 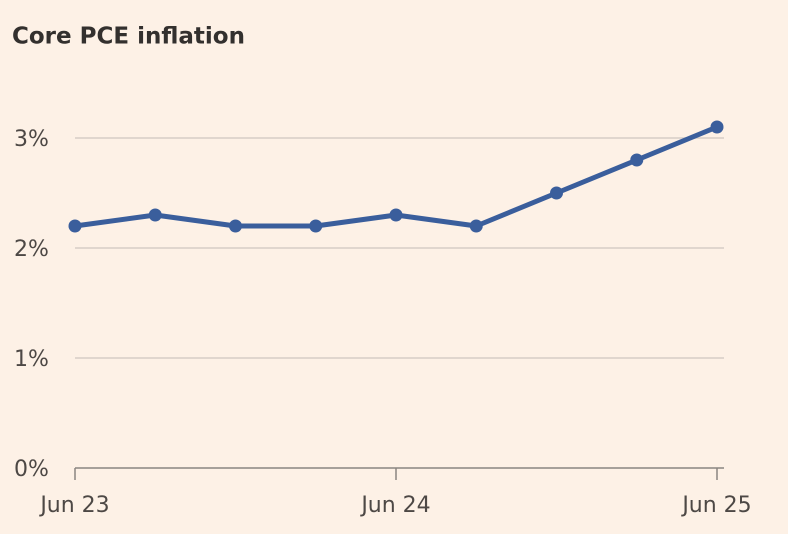 What do you see at coordinates (31, 469) in the screenshot?
I see `y-tick-label: 0%` at bounding box center [31, 469].